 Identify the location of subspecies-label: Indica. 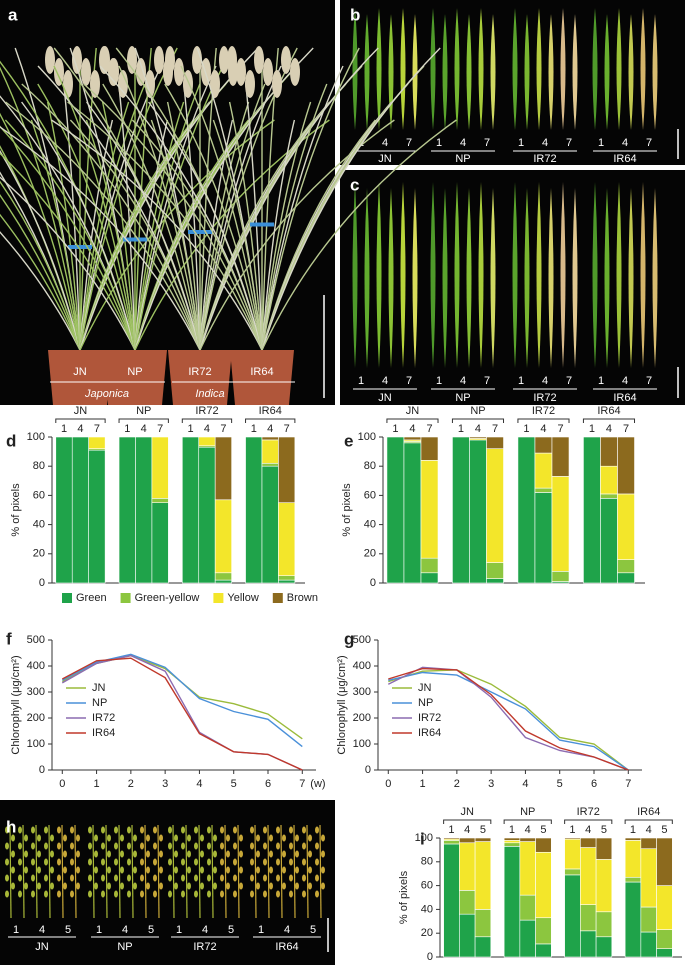
(209, 394).